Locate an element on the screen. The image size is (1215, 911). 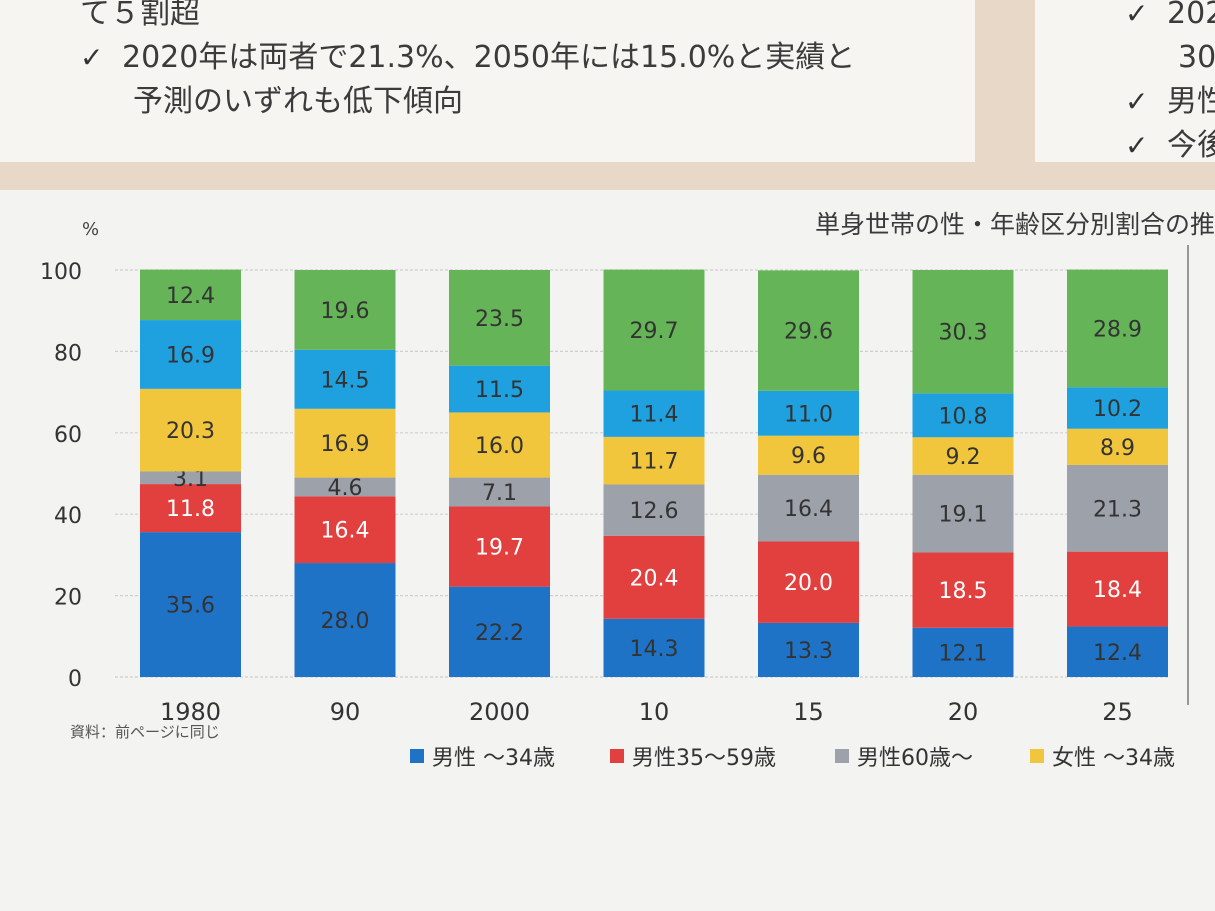
x-tick-label: 10 is located at coordinates (654, 712).